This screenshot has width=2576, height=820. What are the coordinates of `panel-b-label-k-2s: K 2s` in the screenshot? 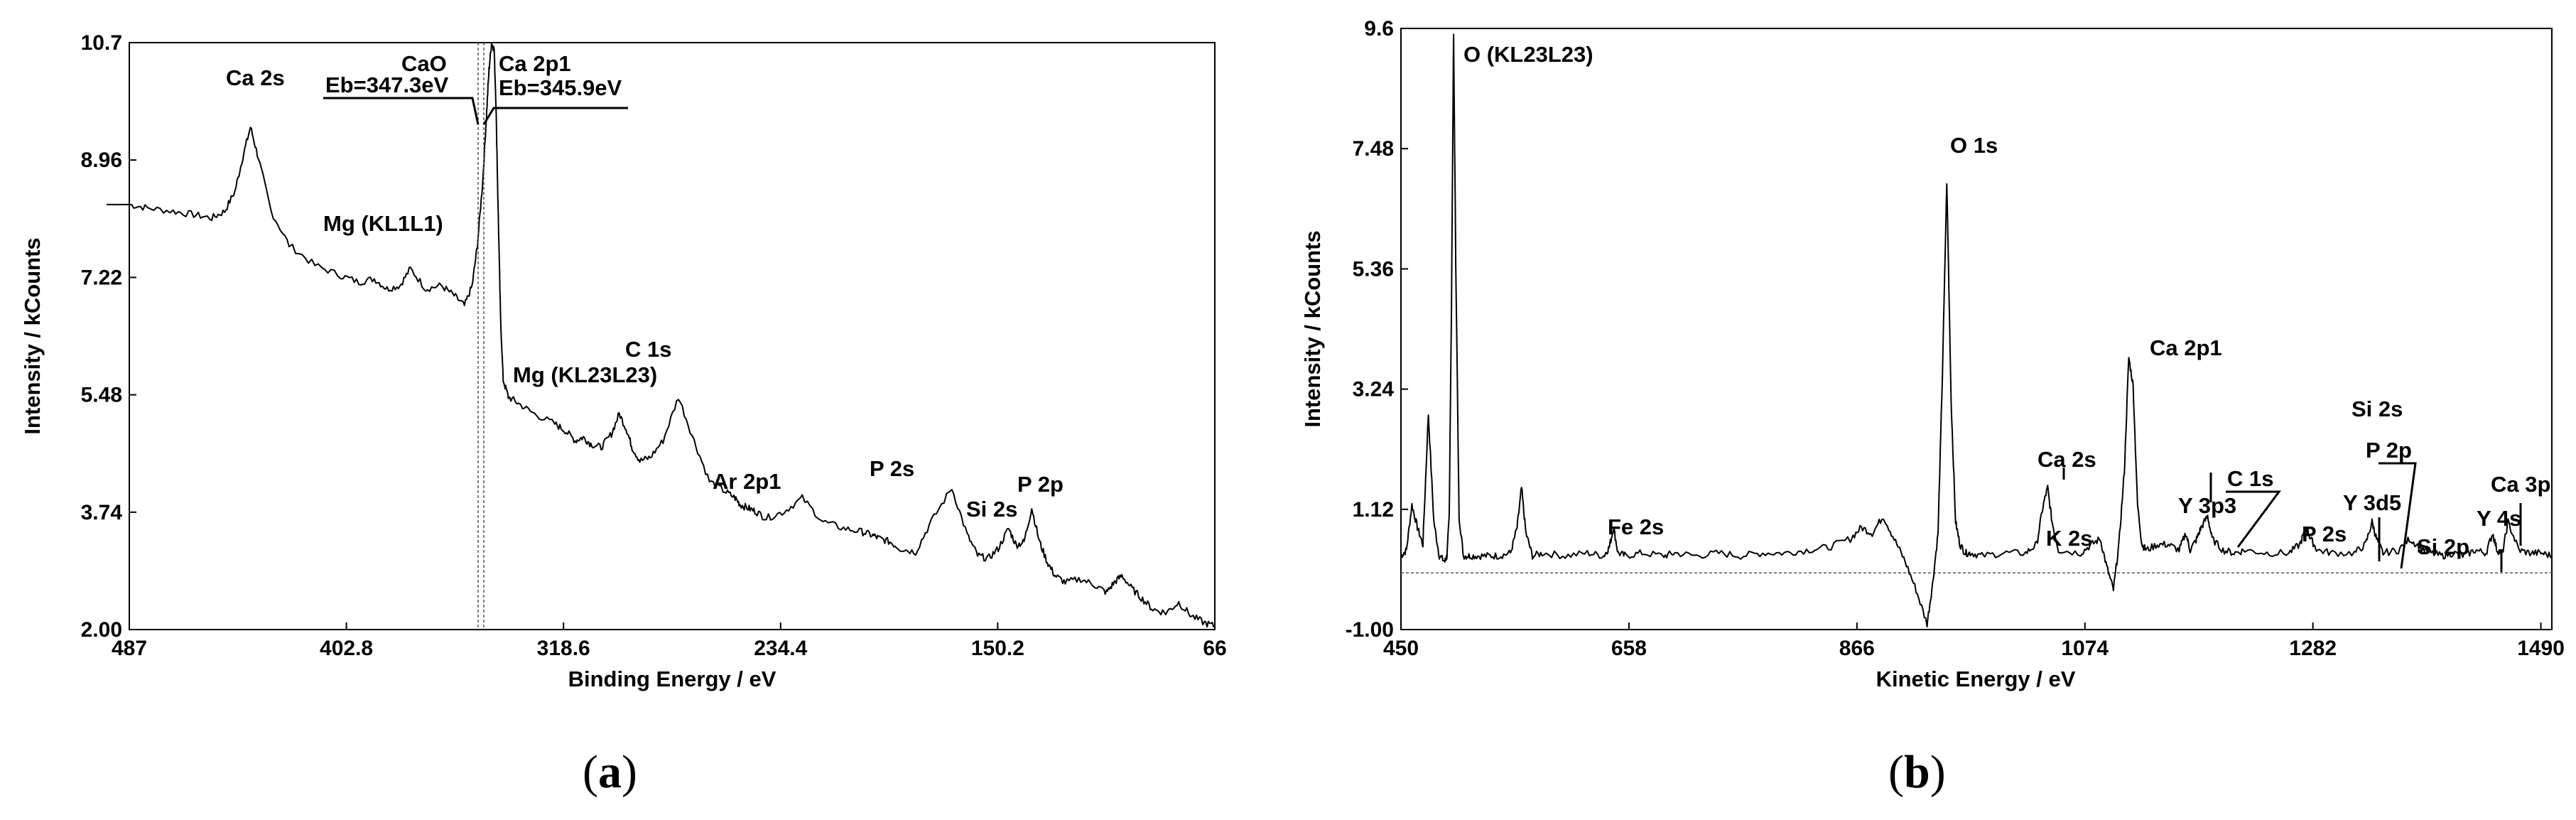 It's located at (2069, 538).